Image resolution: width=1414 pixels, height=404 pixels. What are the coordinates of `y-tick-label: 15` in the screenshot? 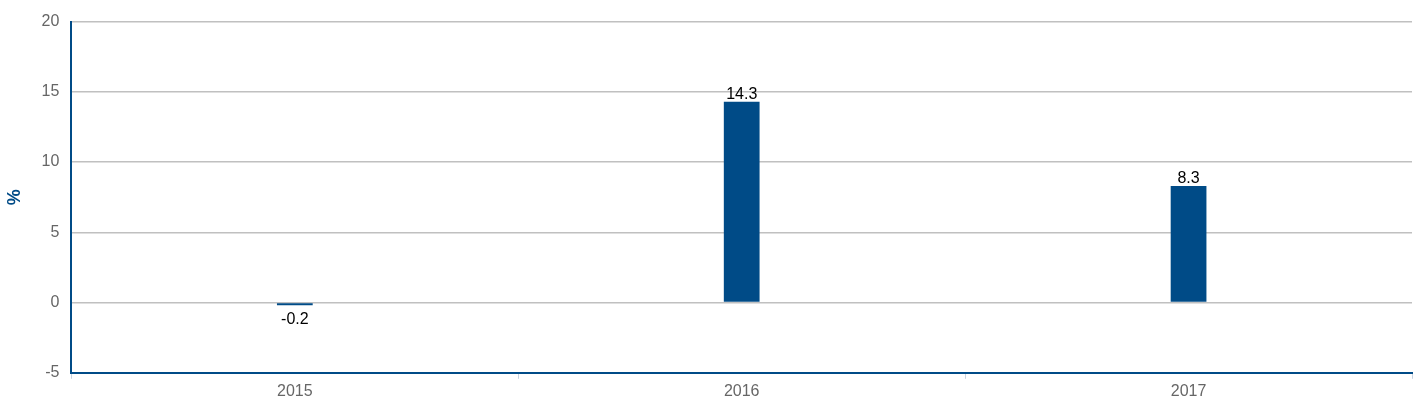 It's located at (50, 91).